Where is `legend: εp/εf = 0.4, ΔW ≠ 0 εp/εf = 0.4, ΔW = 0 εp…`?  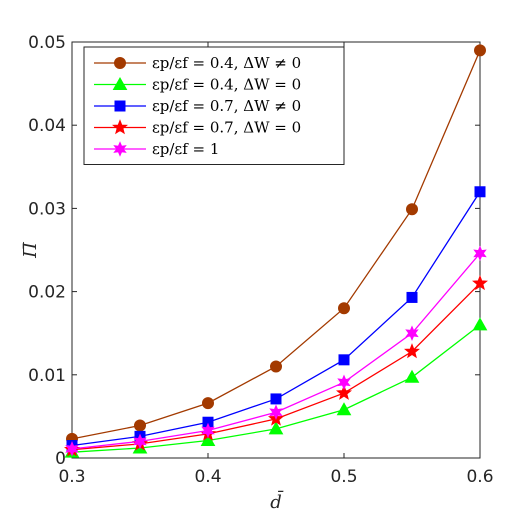 legend: εp/εf = 0.4, ΔW ≠ 0 εp/εf = 0.4, ΔW = 0 εp… is located at coordinates (214, 105).